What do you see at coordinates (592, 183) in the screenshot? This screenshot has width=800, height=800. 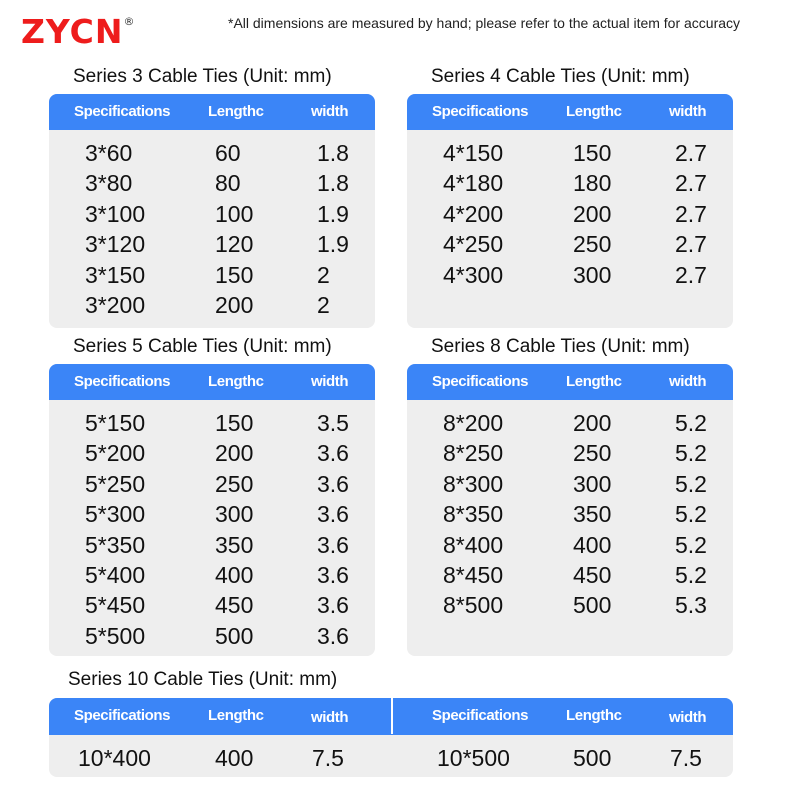 I see `cell-length: 180` at bounding box center [592, 183].